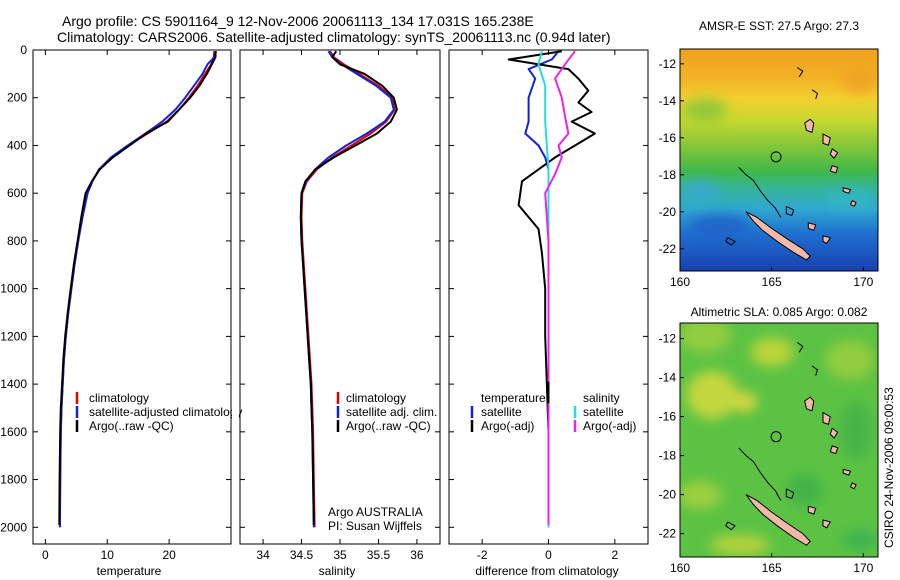 The image size is (900, 580). I want to click on sst-map-axes: 160 165 170 -12 -14 -16 -18 -20 -22, so click(766, 173).